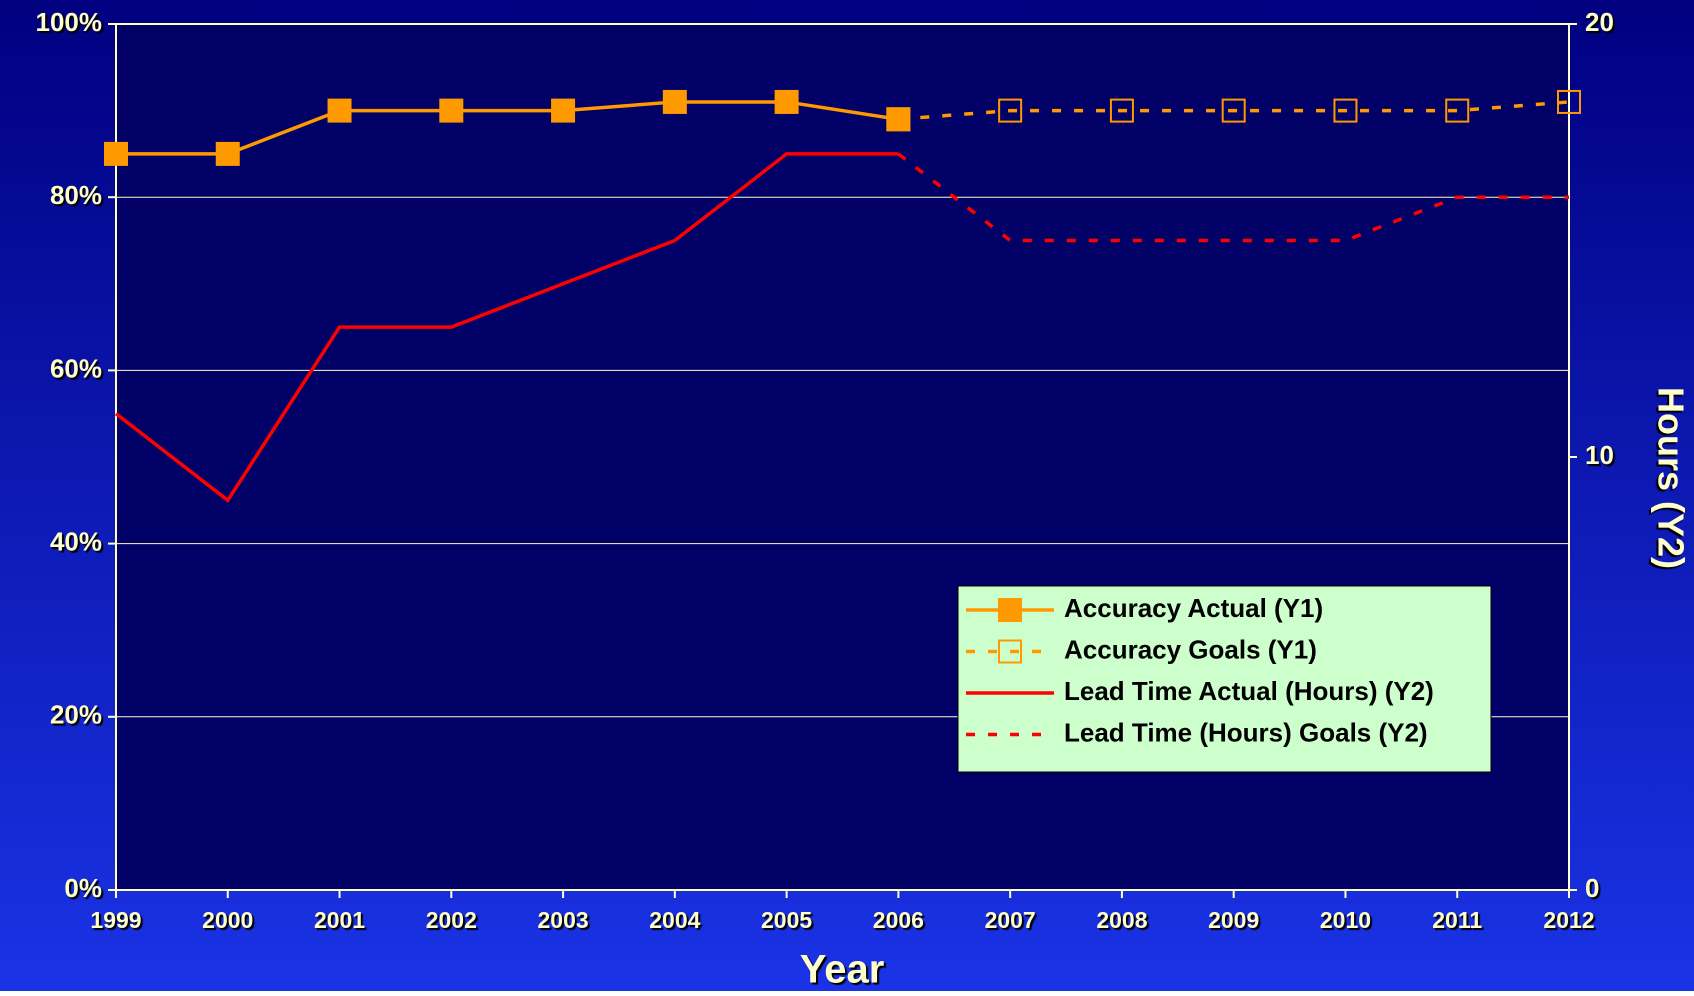  What do you see at coordinates (1193, 608) in the screenshot?
I see `legend-label: Accuracy Actual (Y1)` at bounding box center [1193, 608].